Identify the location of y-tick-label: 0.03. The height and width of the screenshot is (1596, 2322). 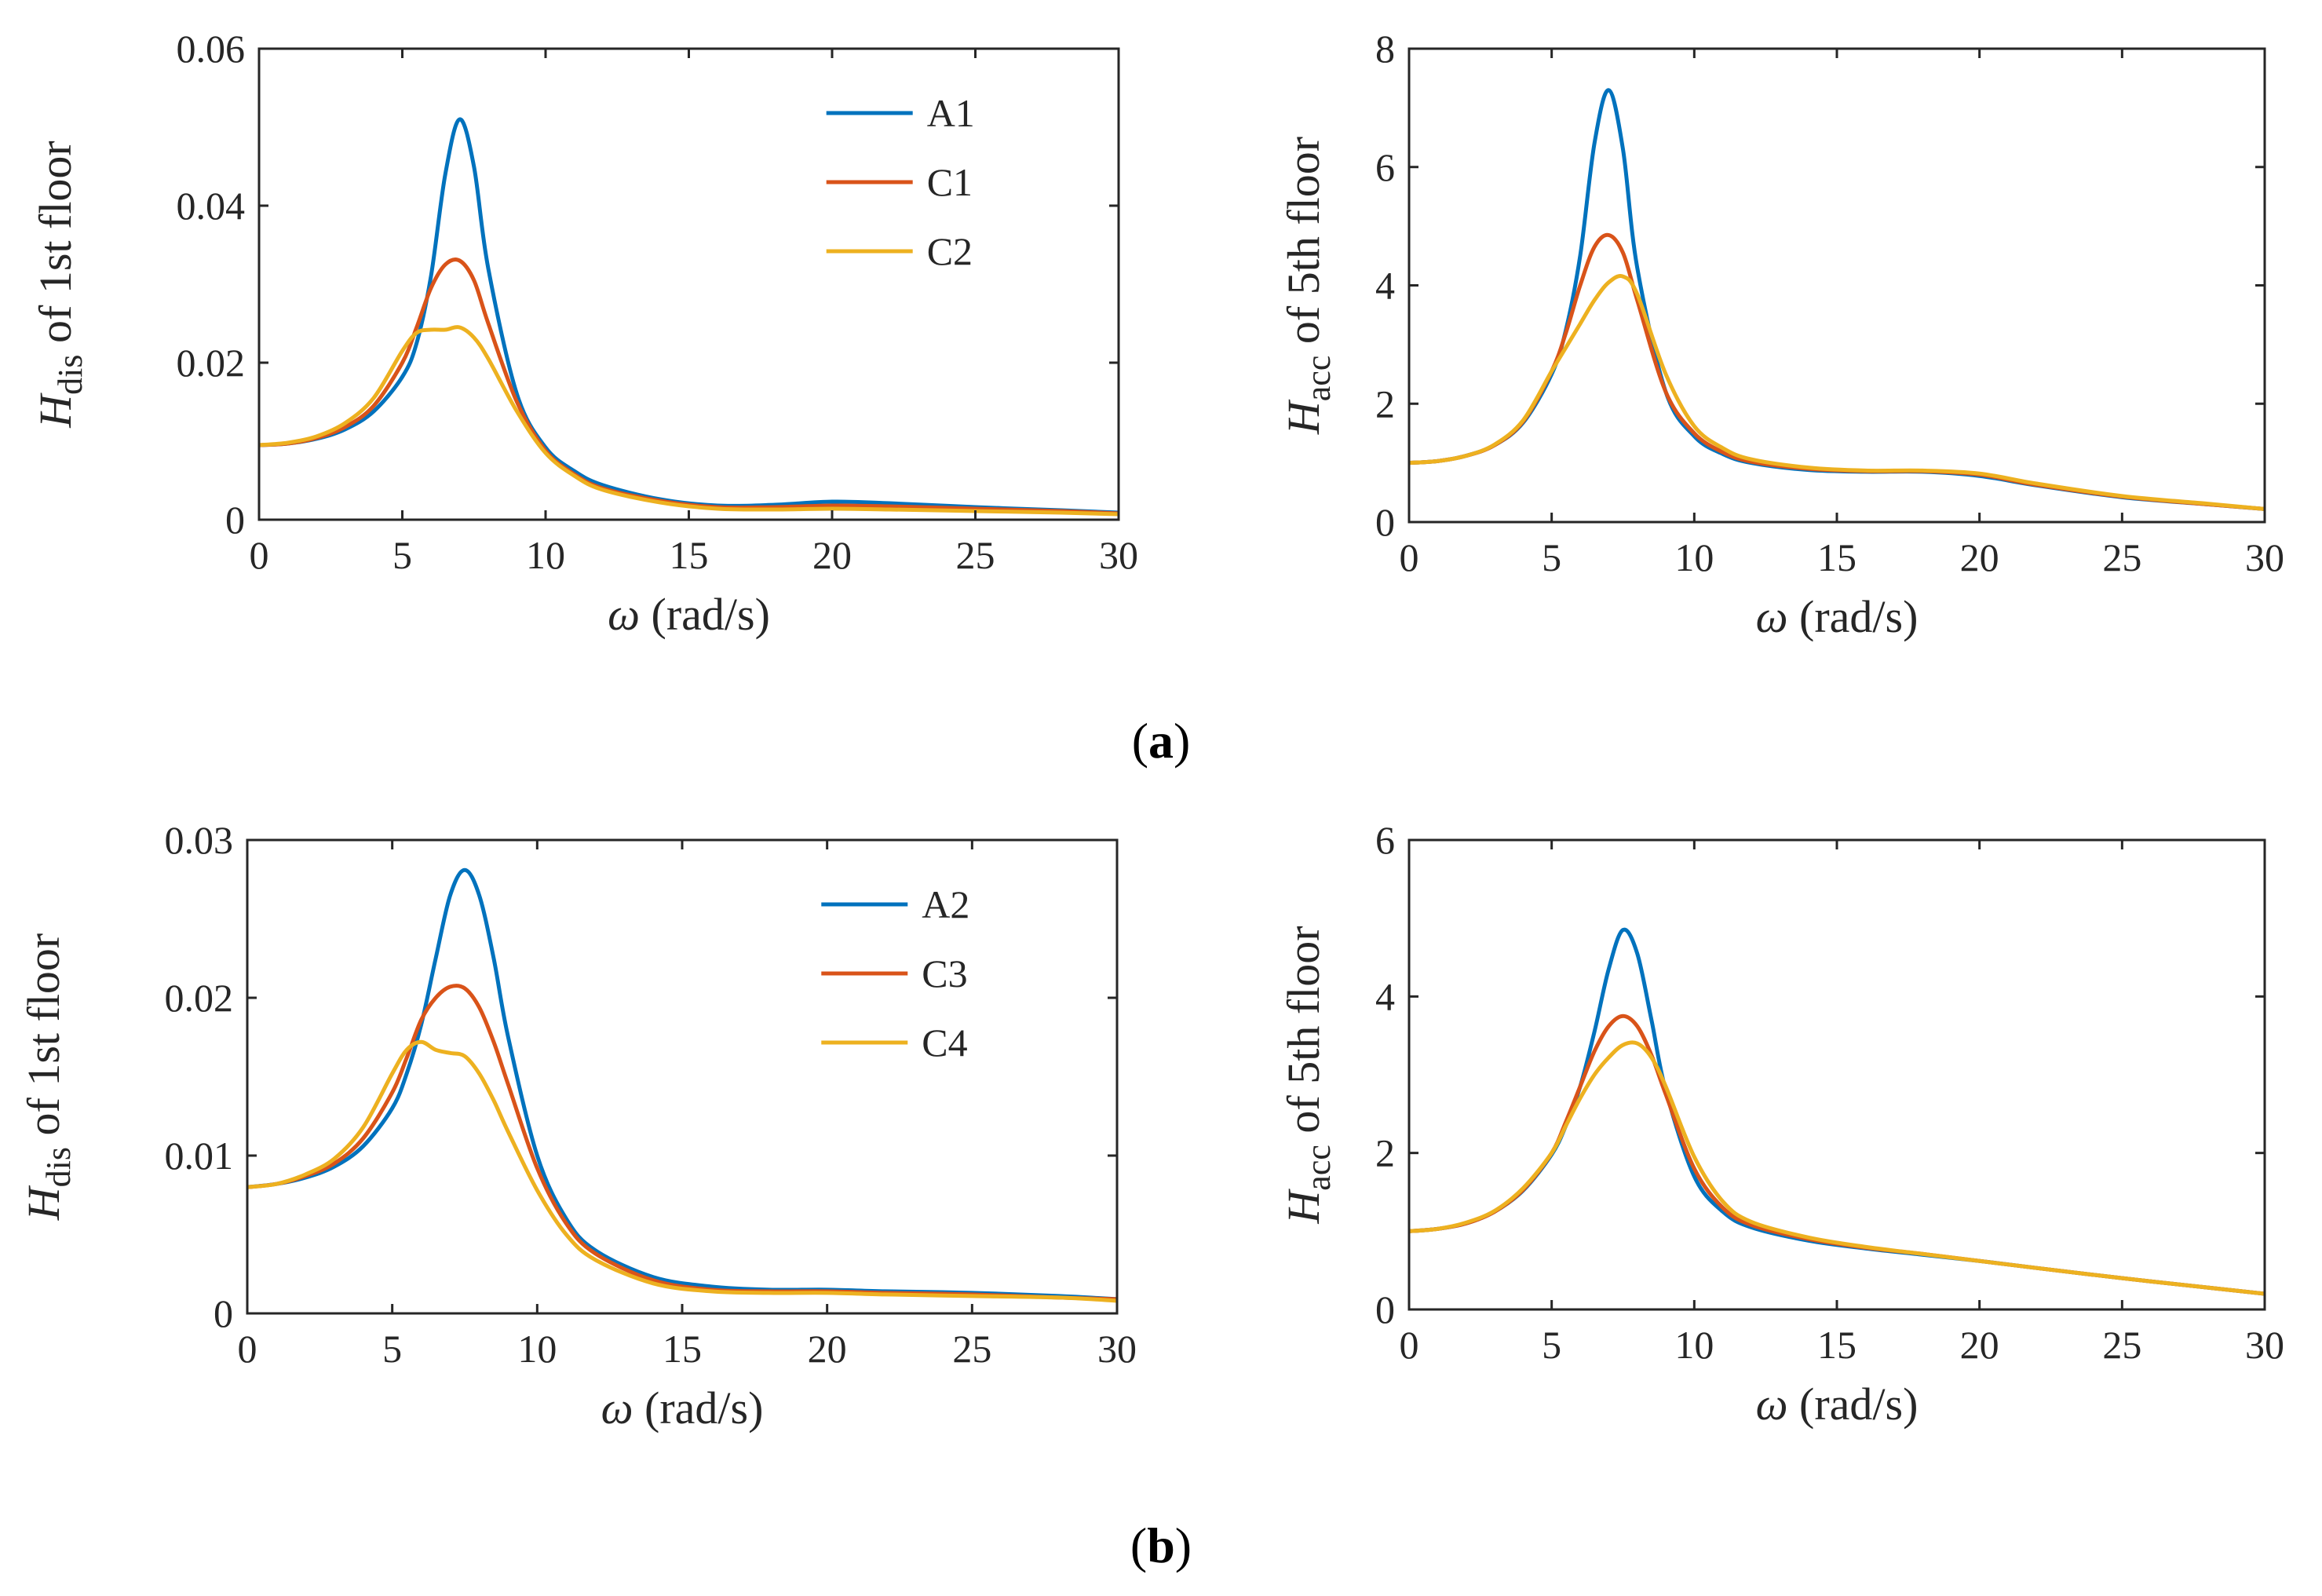
(199, 840).